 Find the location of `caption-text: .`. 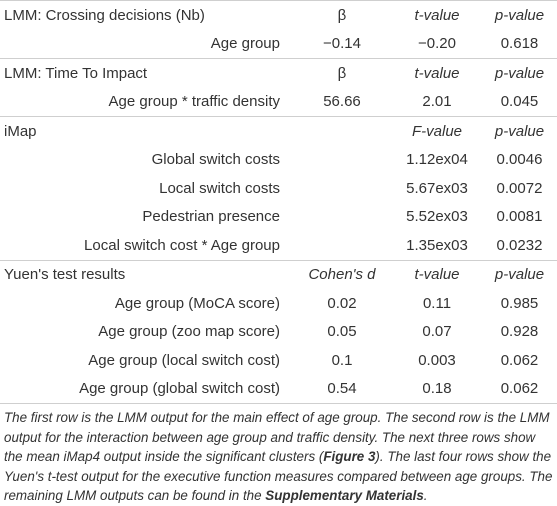

caption-text: . is located at coordinates (425, 495).